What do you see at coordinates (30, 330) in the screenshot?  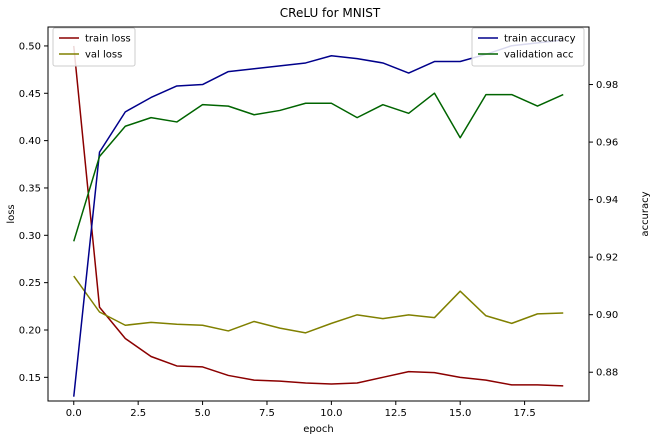 I see `left-y-tick-label: 0.20` at bounding box center [30, 330].